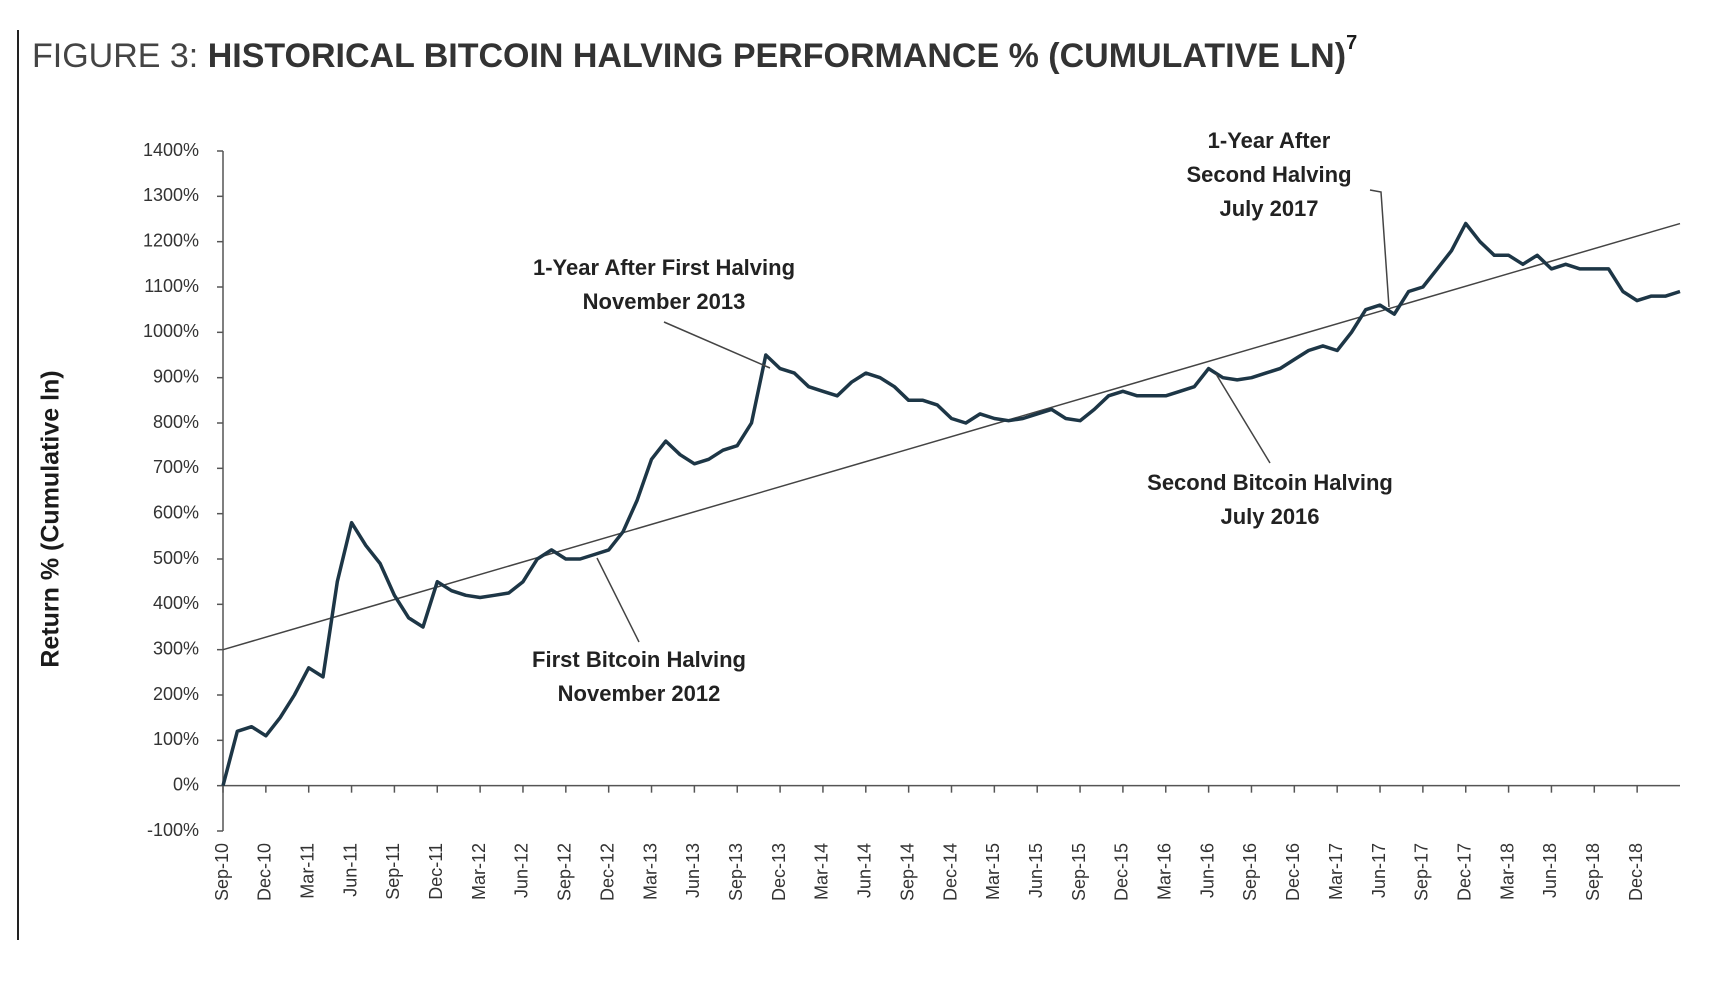 This screenshot has width=1730, height=988. What do you see at coordinates (1550, 870) in the screenshot?
I see `x-tick-label: Jun-18` at bounding box center [1550, 870].